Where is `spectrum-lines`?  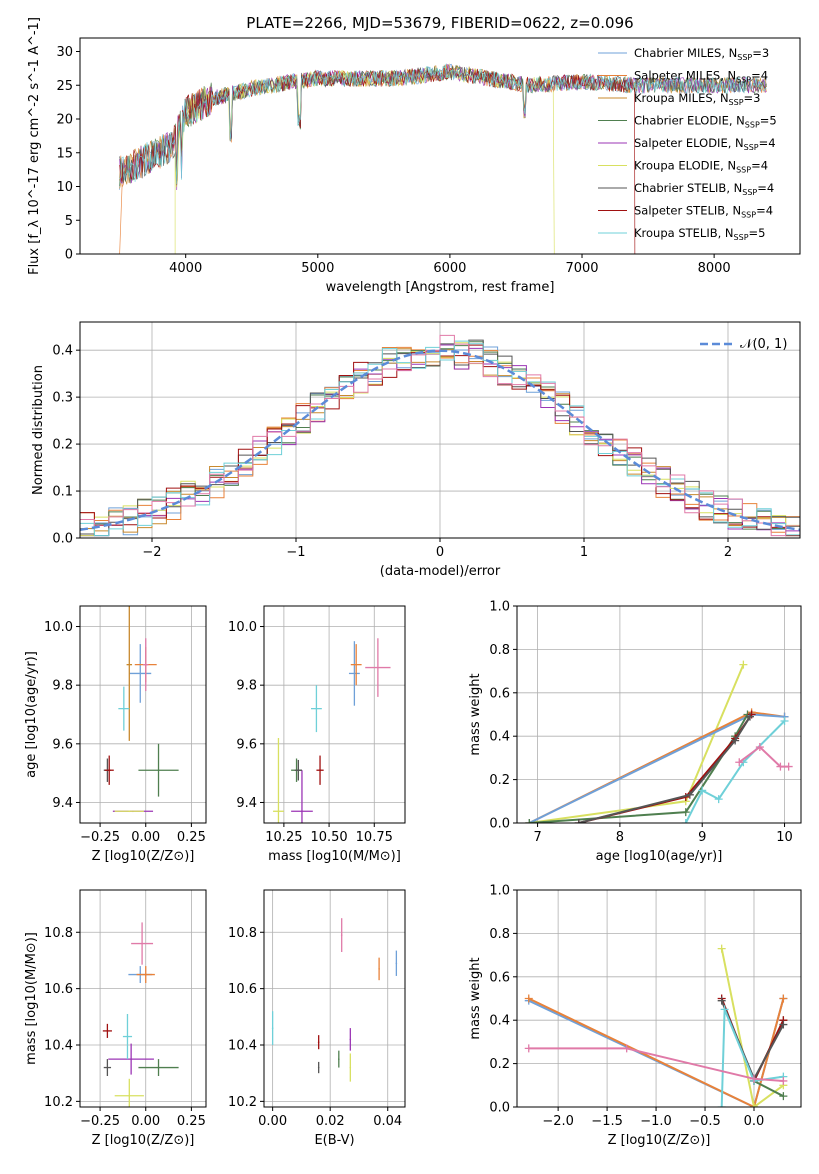 spectrum-lines is located at coordinates (443, 158).